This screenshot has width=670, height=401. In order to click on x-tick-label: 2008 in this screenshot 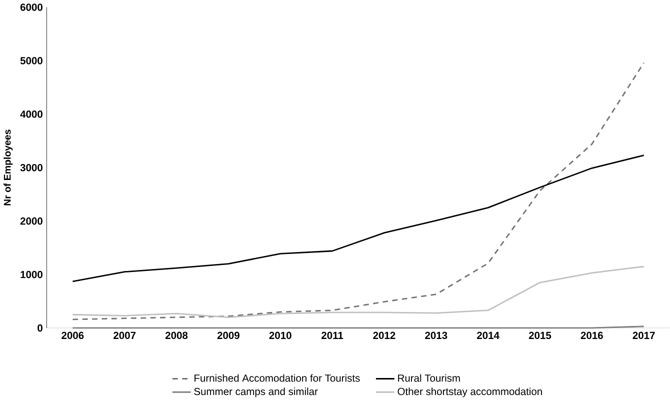, I will do `click(176, 336)`.